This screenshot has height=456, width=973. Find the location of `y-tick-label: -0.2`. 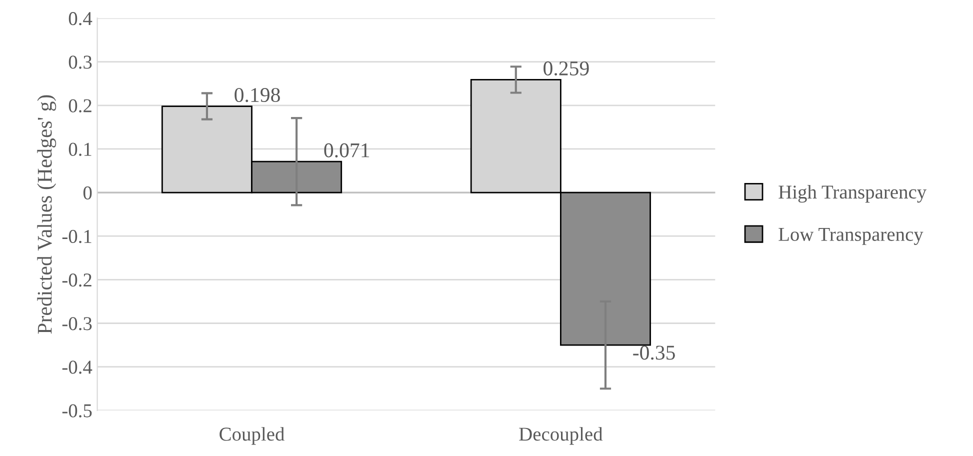

y-tick-label: -0.2 is located at coordinates (77, 280).